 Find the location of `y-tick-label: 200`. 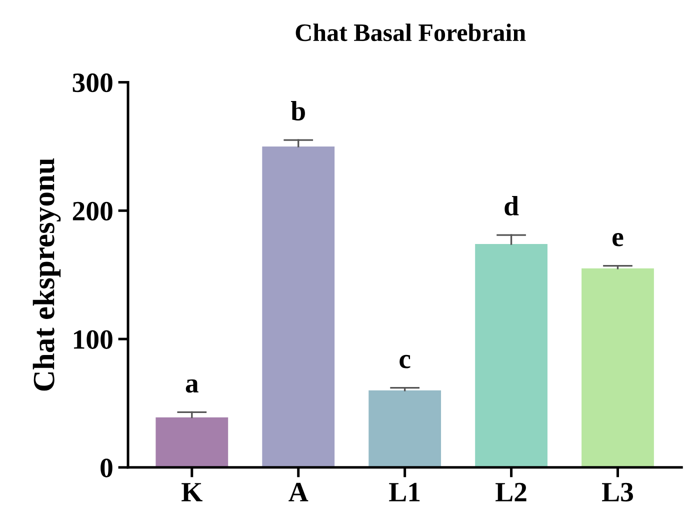

y-tick-label: 200 is located at coordinates (92, 211).